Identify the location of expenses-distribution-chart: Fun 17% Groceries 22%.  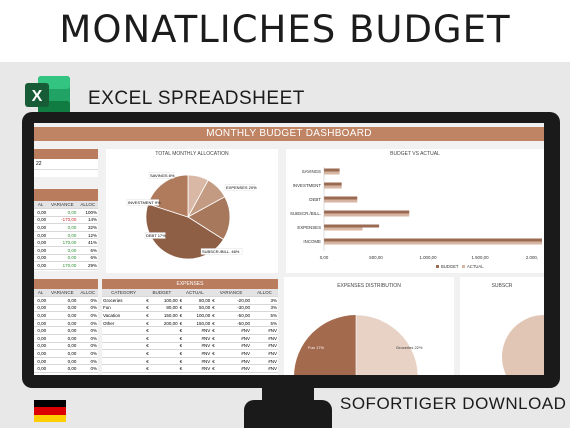
(358, 344).